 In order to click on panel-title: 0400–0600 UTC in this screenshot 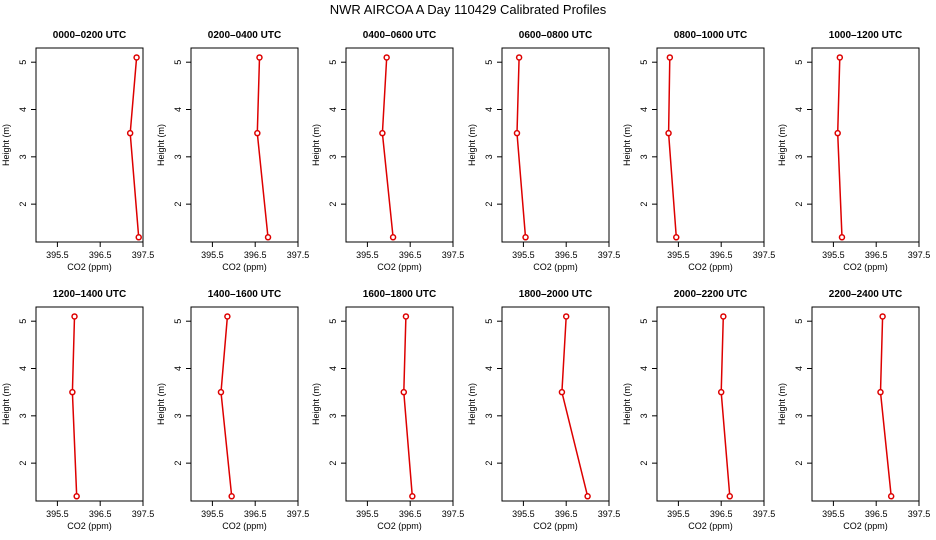, I will do `click(399, 35)`.